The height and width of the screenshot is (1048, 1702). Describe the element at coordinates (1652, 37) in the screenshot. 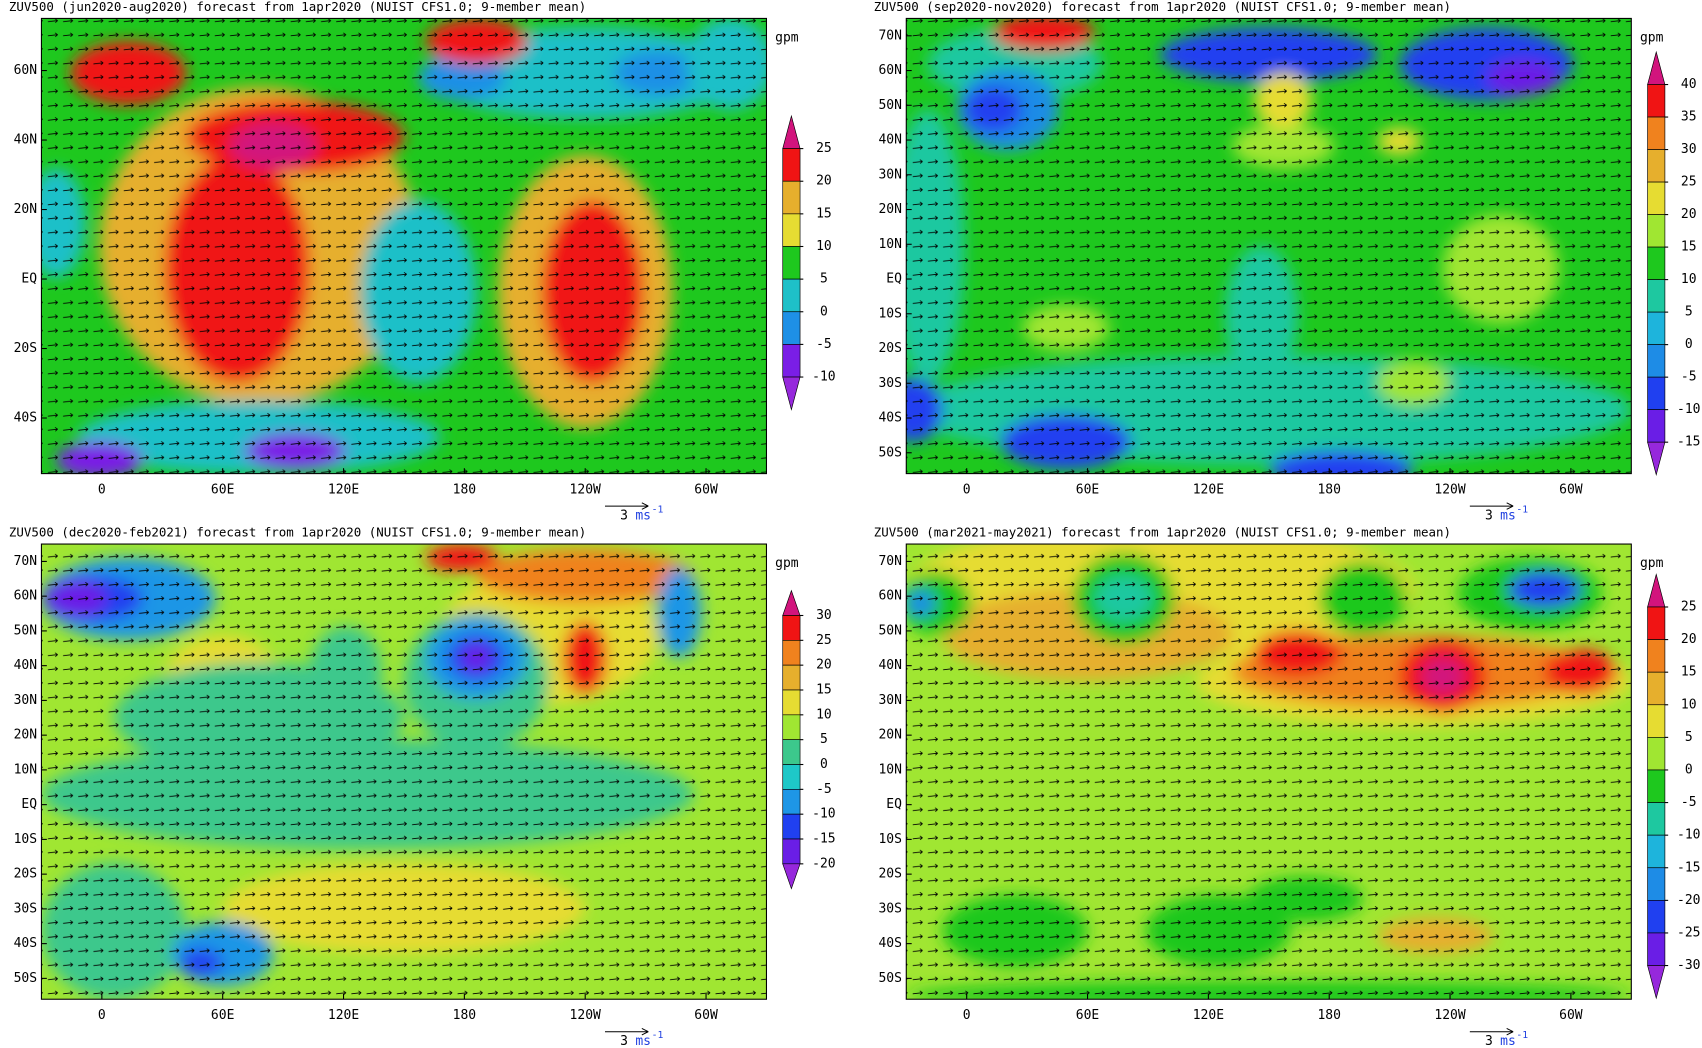

I see `colorbar-unit: gpm` at that location.